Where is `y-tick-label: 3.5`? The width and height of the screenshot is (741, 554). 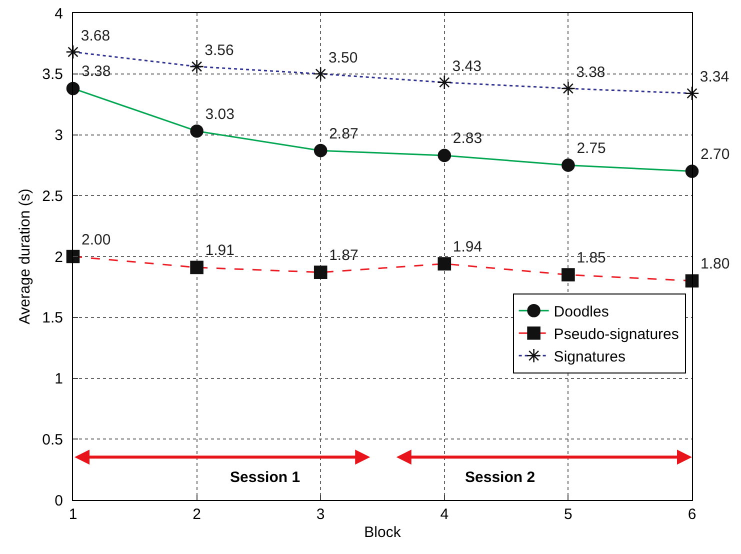 y-tick-label: 3.5 is located at coordinates (52, 75).